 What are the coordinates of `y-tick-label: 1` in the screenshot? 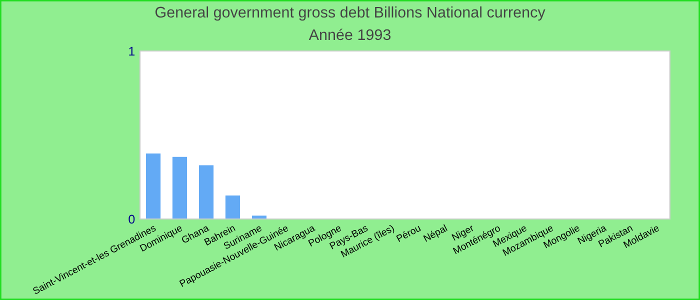 It's located at (132, 51).